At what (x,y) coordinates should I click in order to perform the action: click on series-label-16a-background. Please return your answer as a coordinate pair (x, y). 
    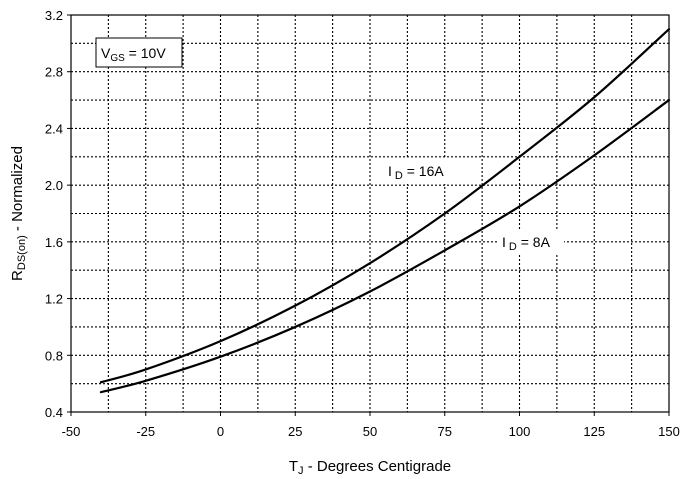
    Looking at the image, I should click on (422, 171).